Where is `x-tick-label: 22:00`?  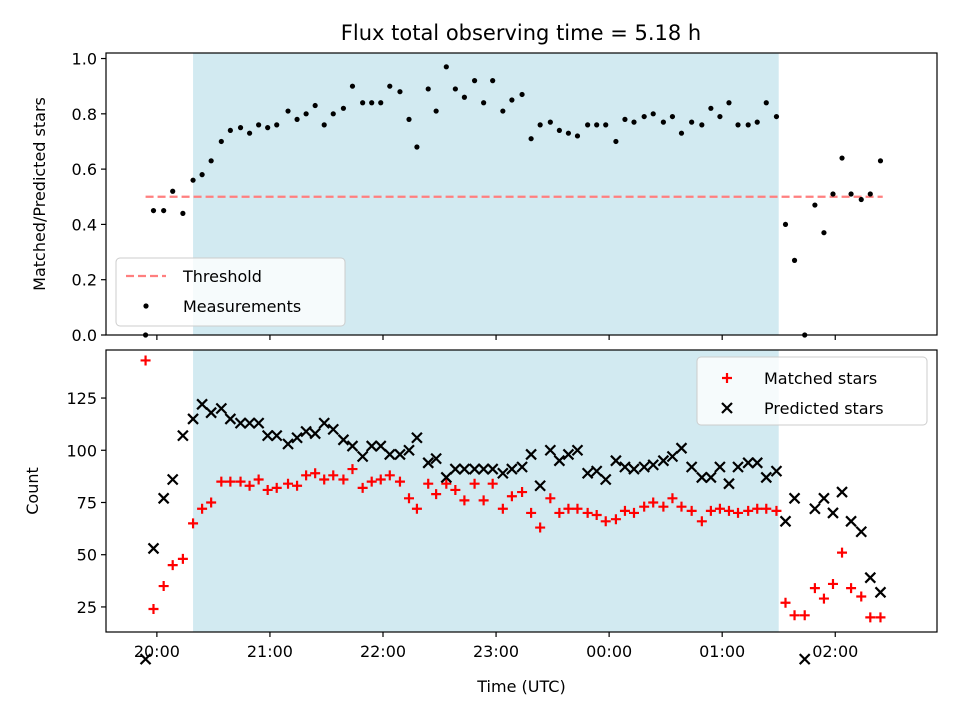 x-tick-label: 22:00 is located at coordinates (383, 651).